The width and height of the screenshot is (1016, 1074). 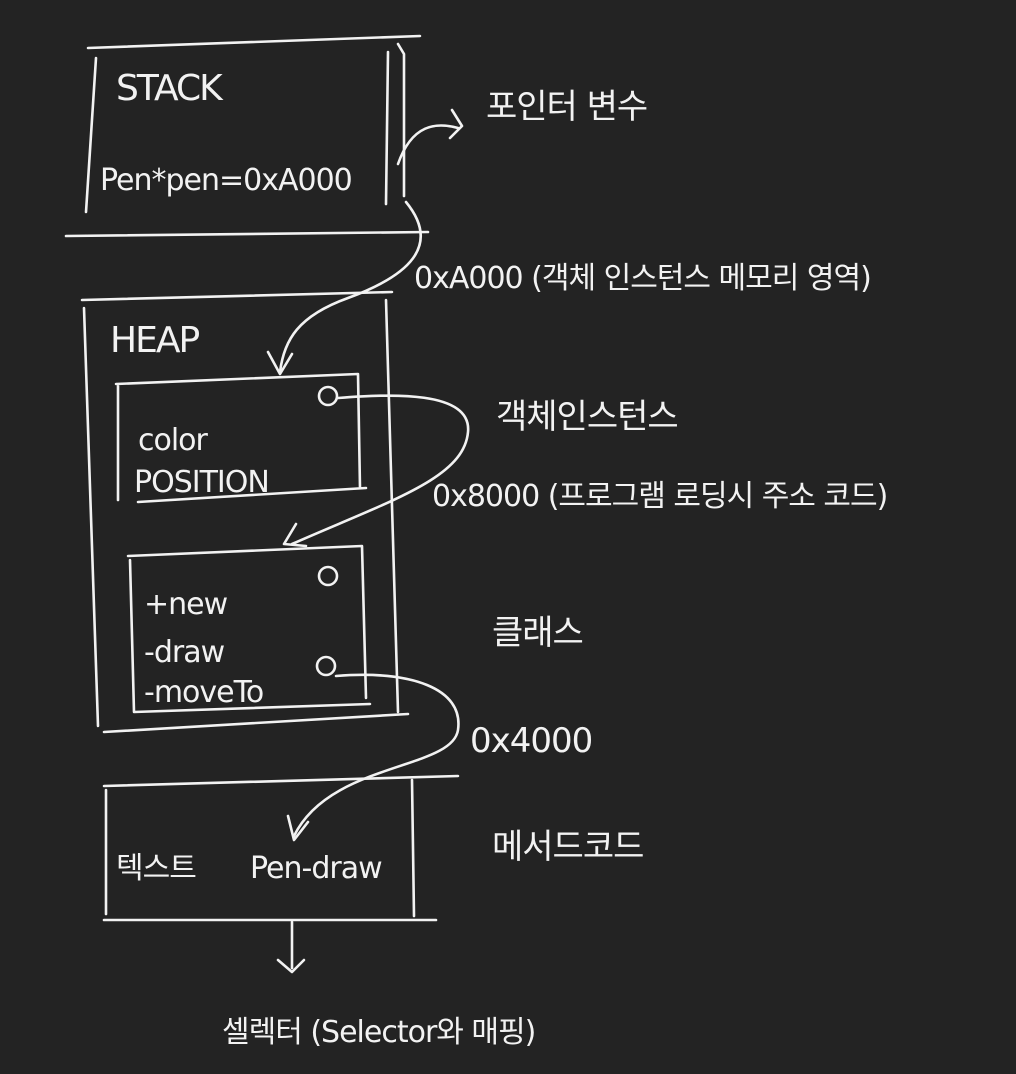 I want to click on text-box-outline, so click(x=281, y=848).